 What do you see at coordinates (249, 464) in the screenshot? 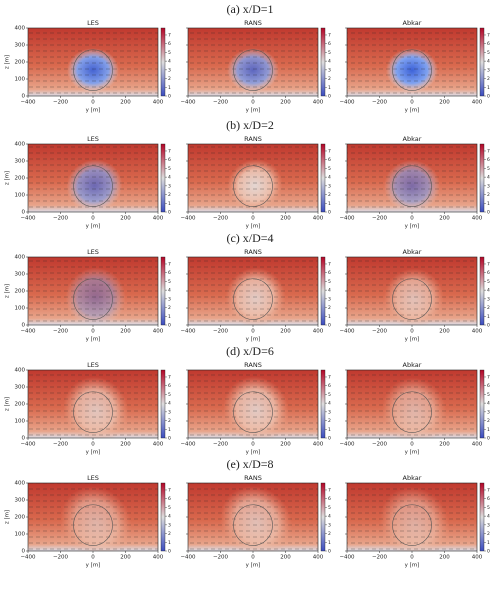
I see `caption: (e) x/D=8` at bounding box center [249, 464].